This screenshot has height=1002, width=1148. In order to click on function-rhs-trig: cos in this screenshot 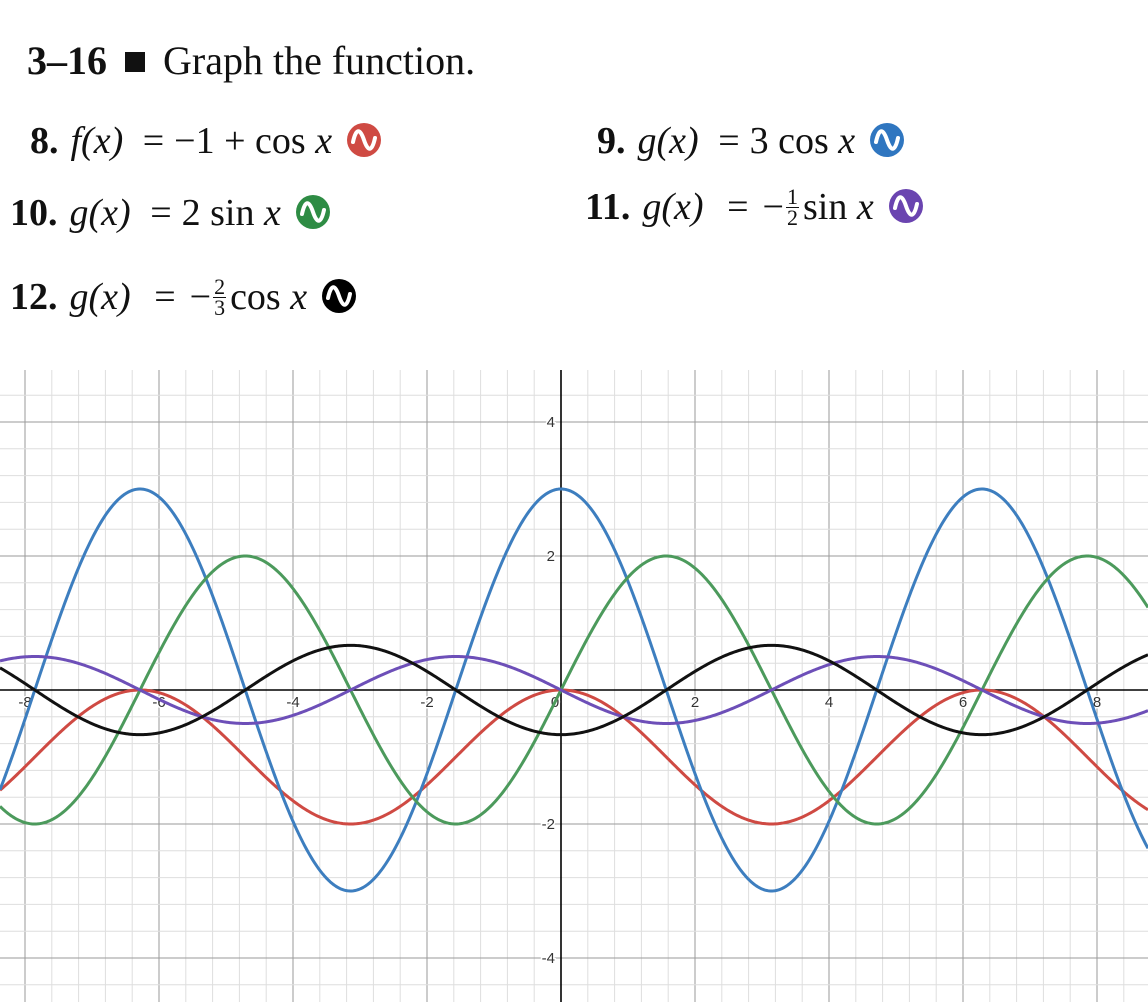, I will do `click(255, 297)`.